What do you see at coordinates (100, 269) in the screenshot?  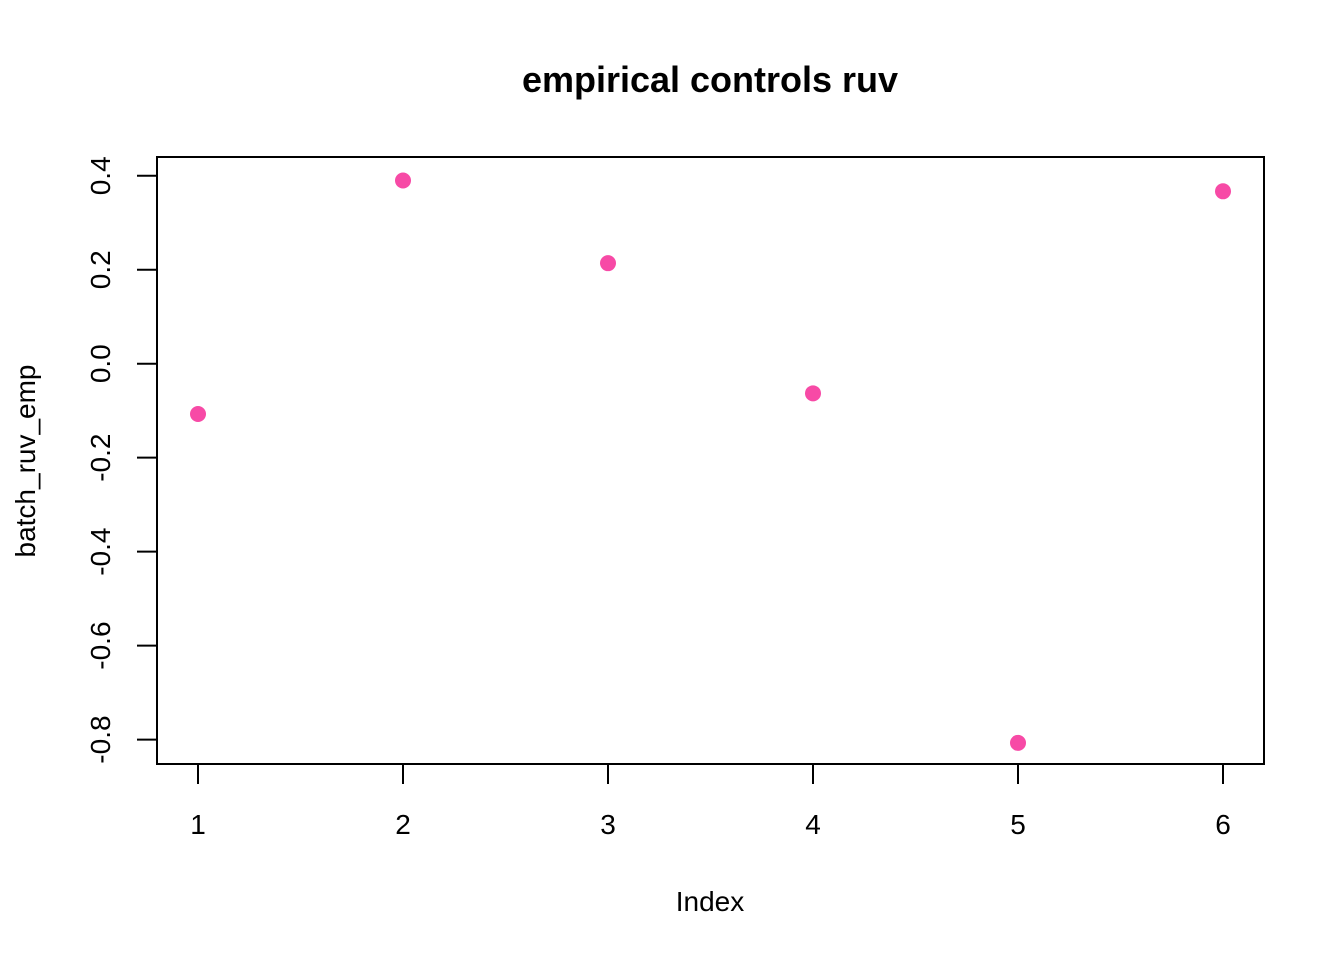 I see `y-tick-label: 0.2` at bounding box center [100, 269].